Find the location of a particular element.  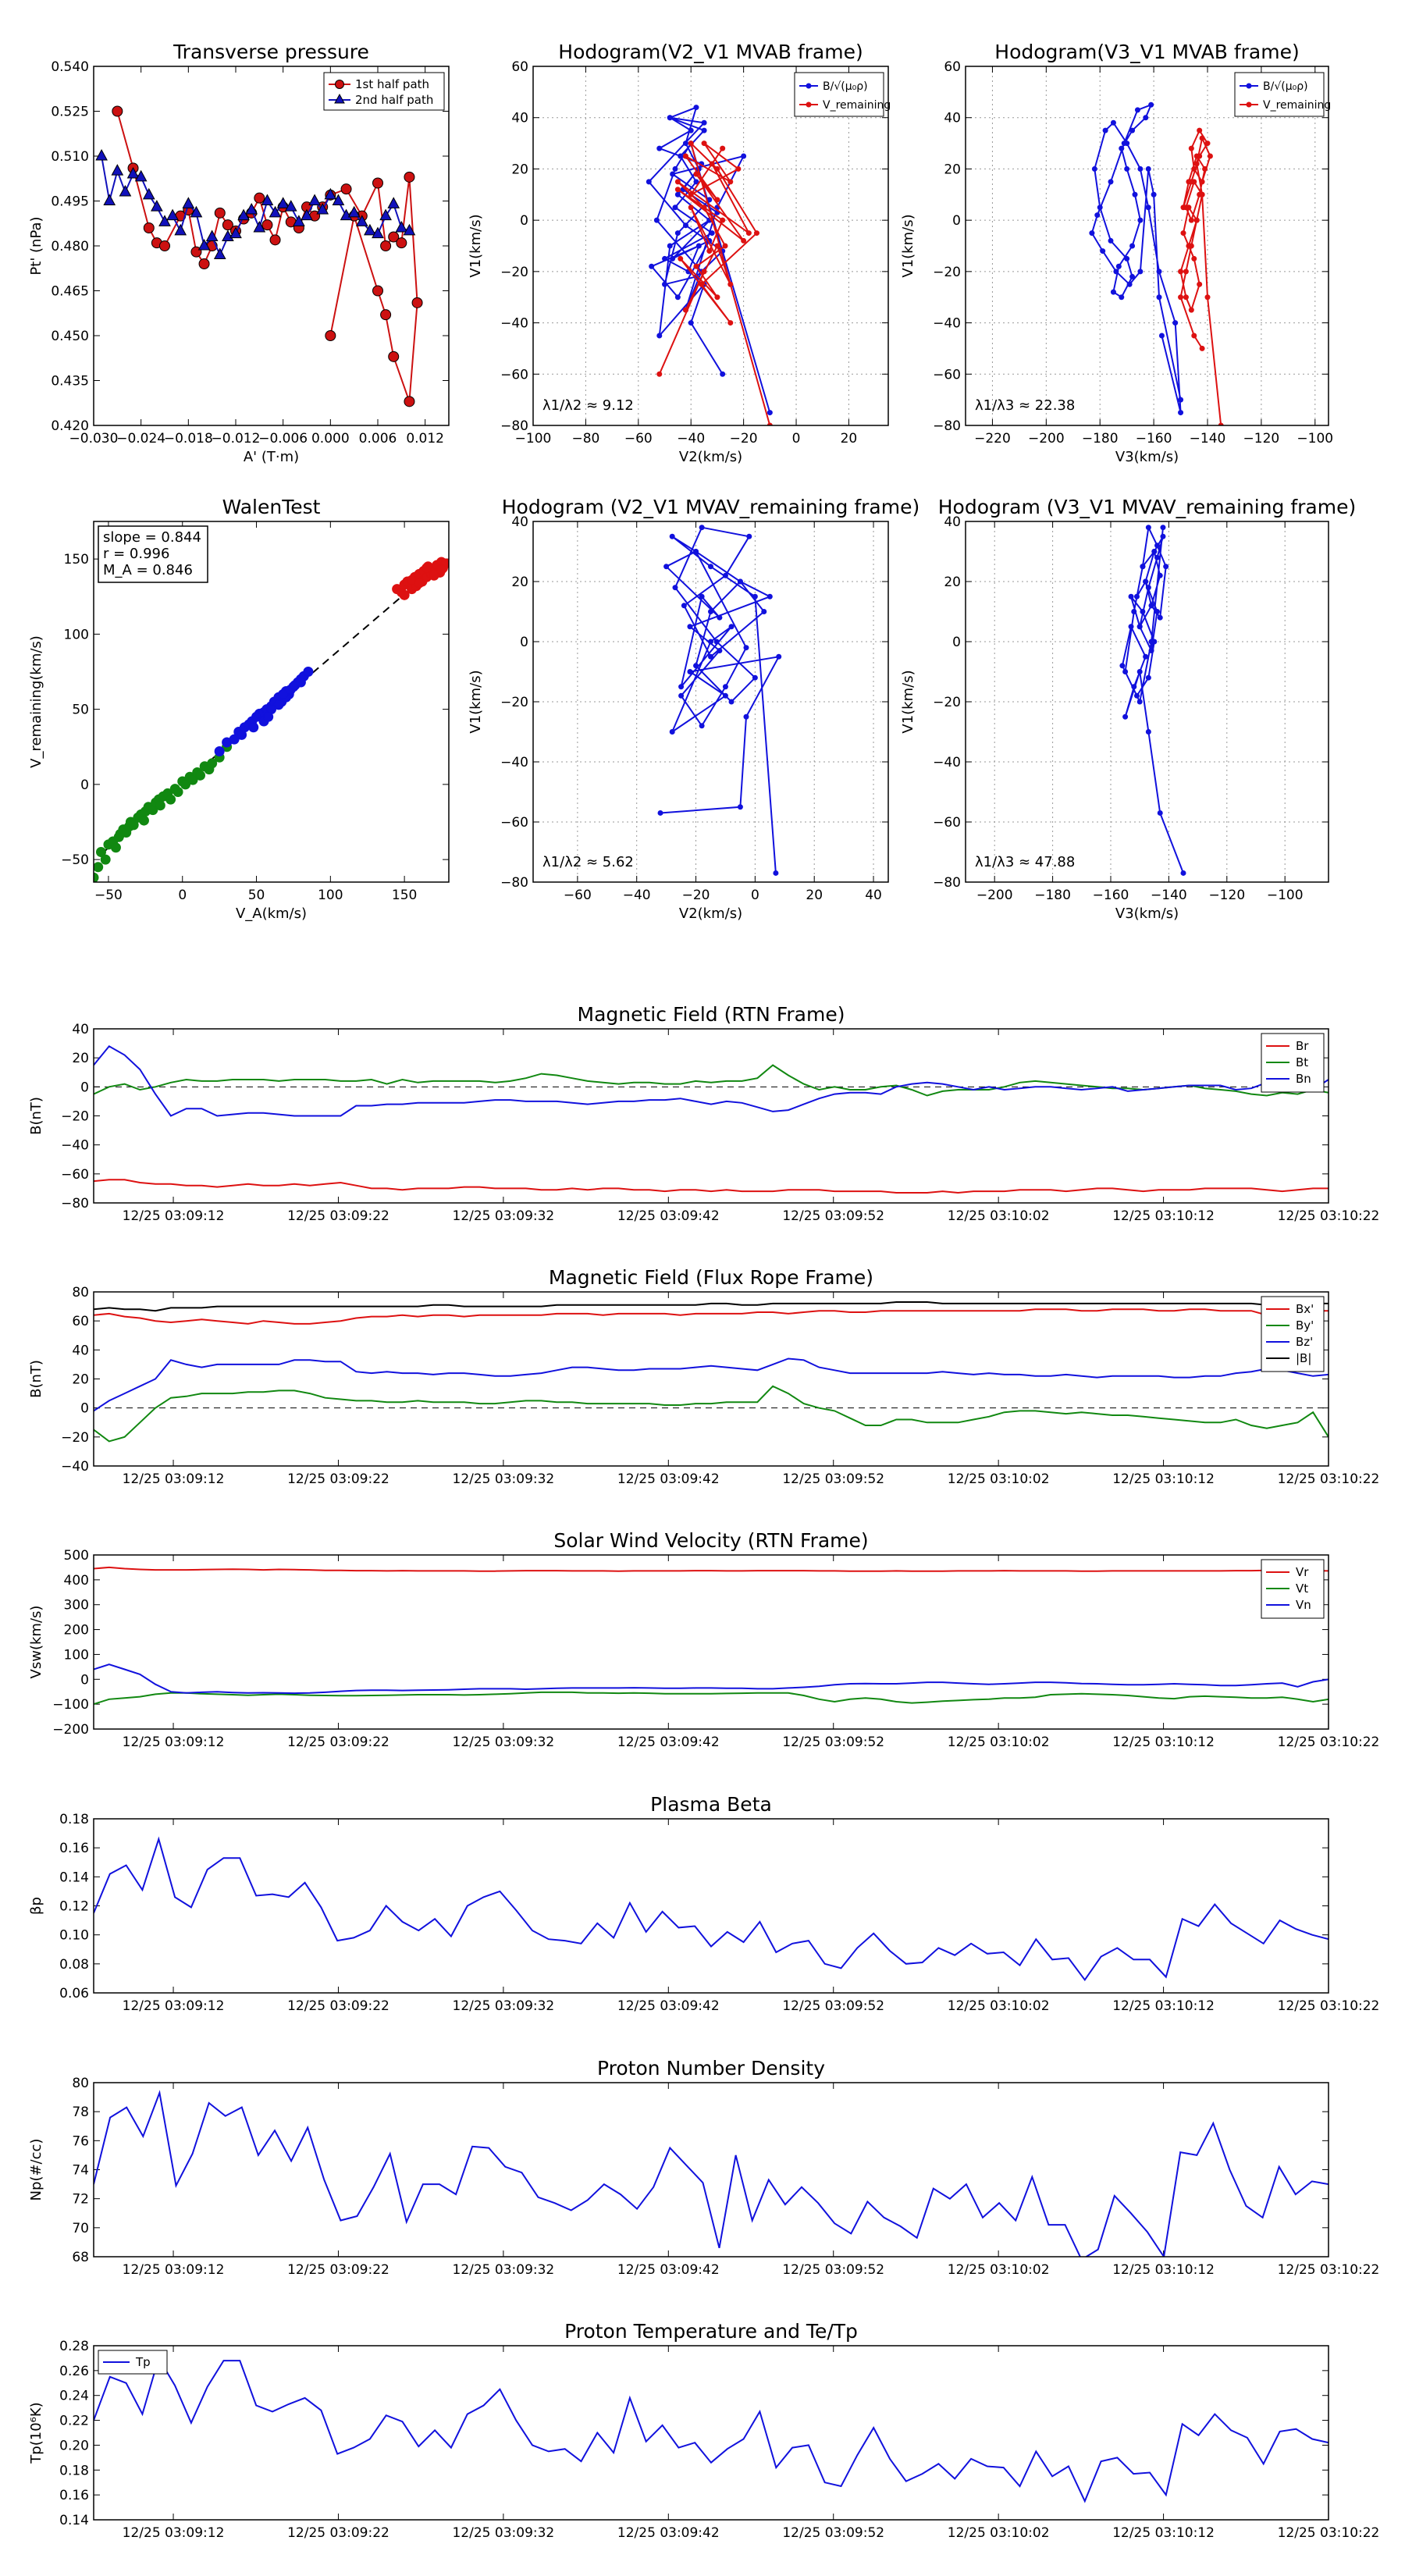

legend-label: By' is located at coordinates (1305, 1325).